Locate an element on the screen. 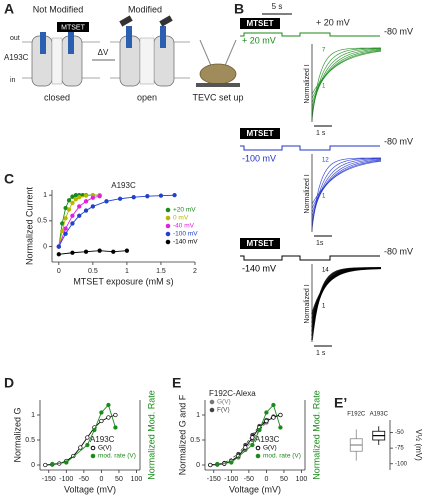 This screenshot has height=500, width=425. holding-voltage: -80 mV is located at coordinates (398, 31).